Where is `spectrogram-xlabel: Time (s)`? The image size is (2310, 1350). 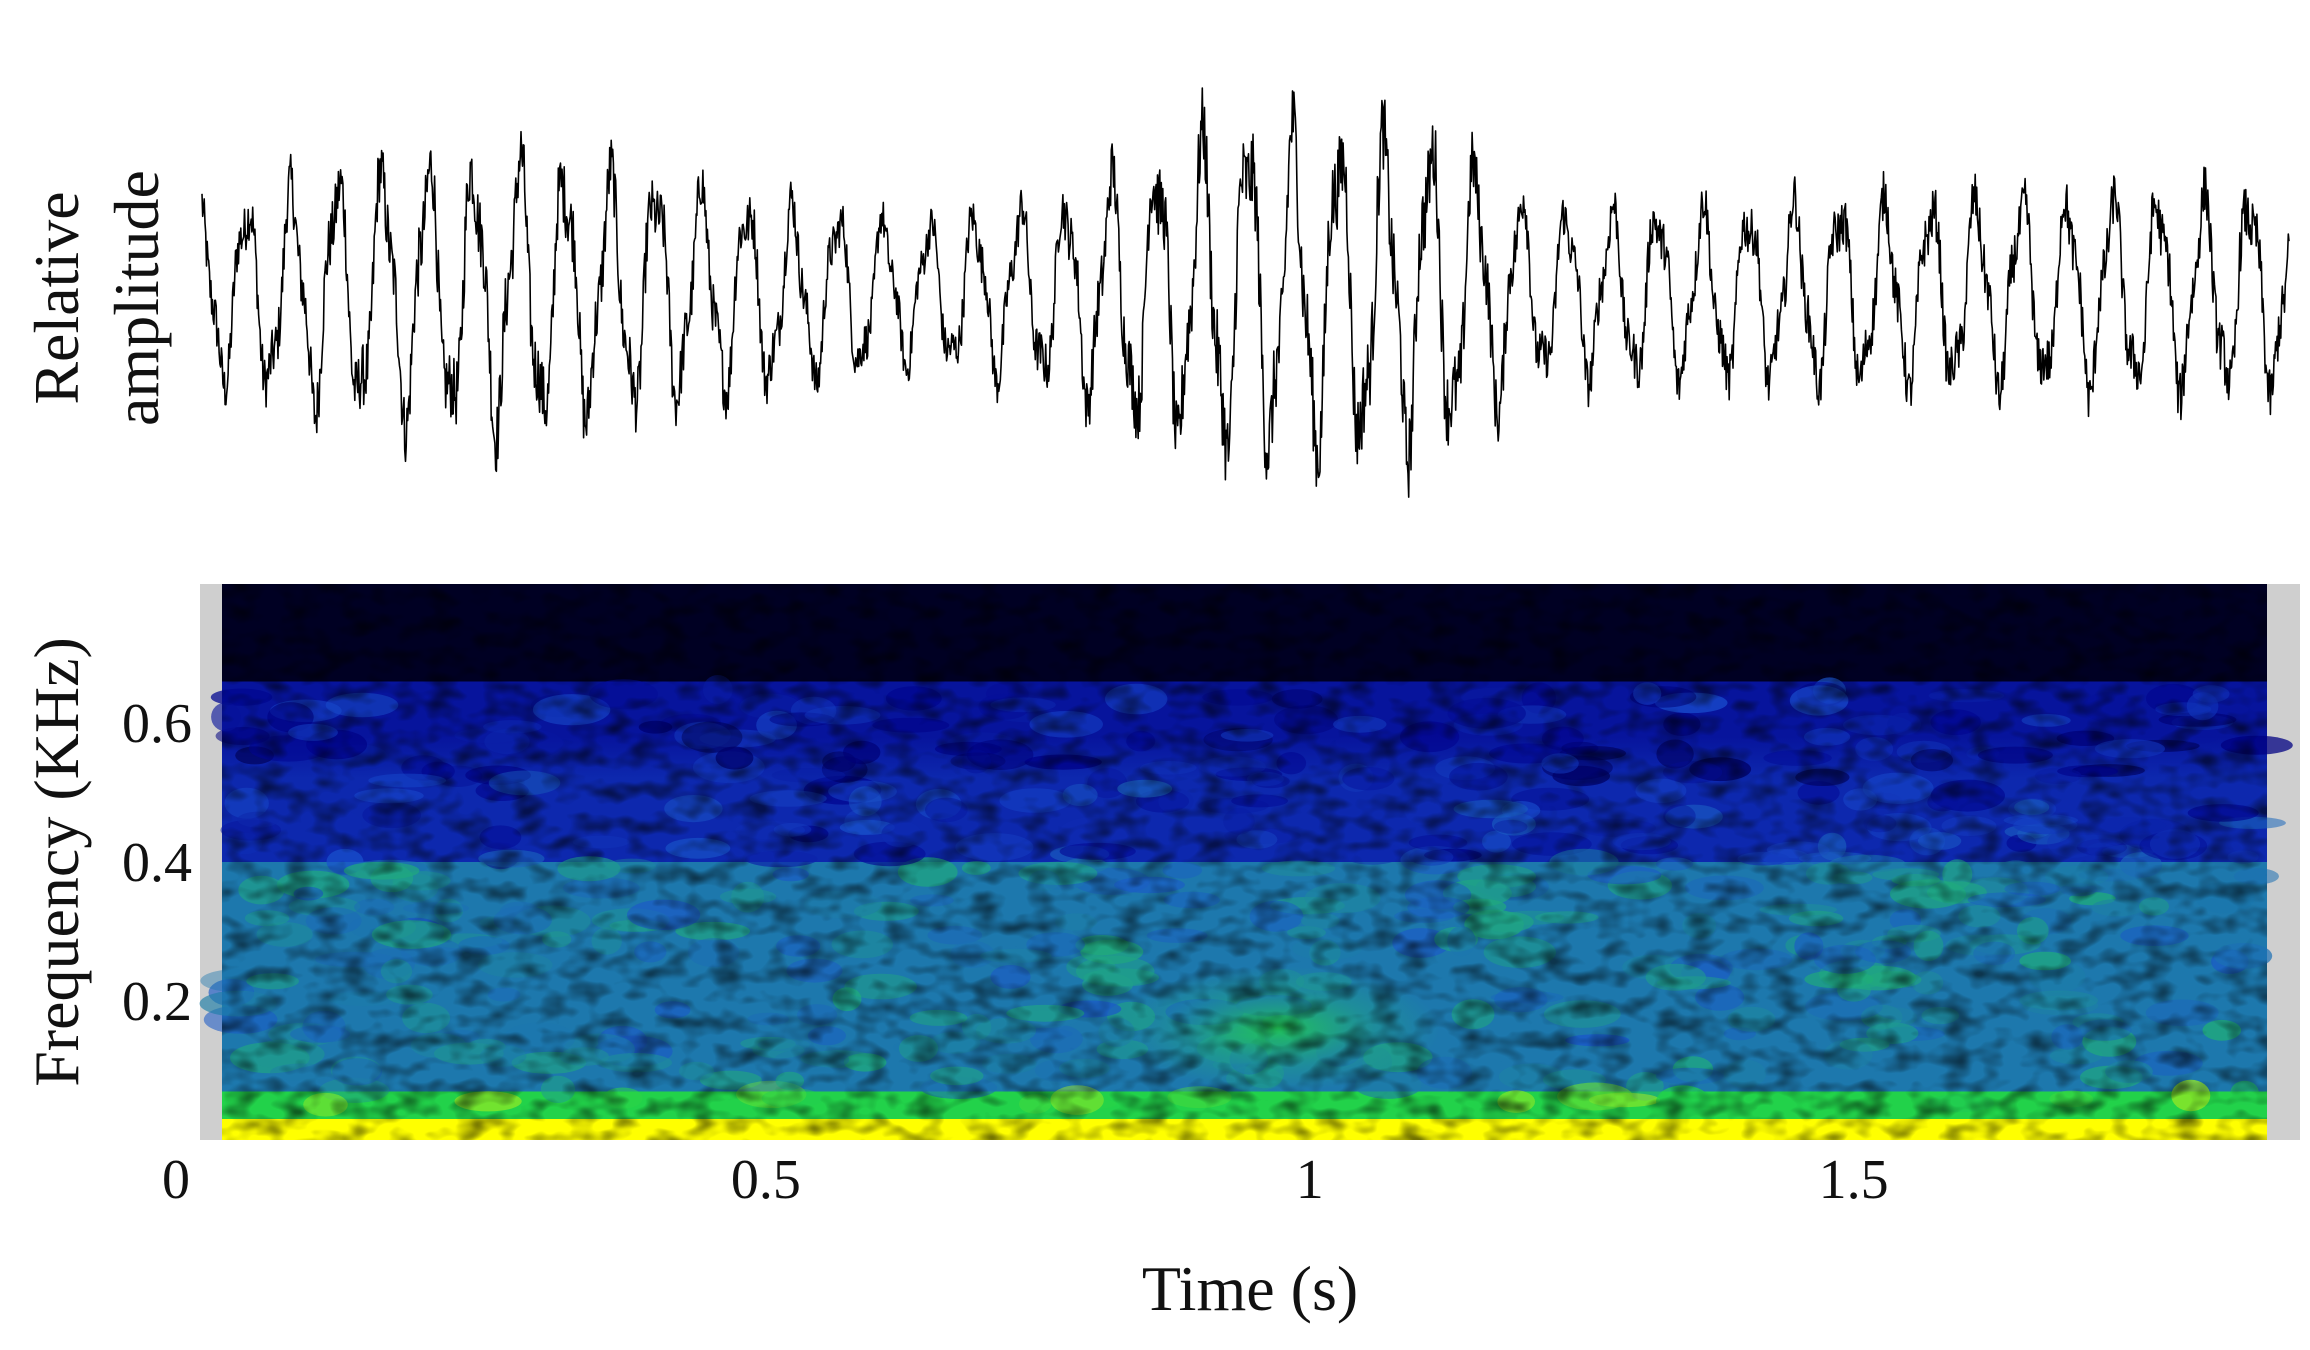 spectrogram-xlabel: Time (s) is located at coordinates (1250, 1288).